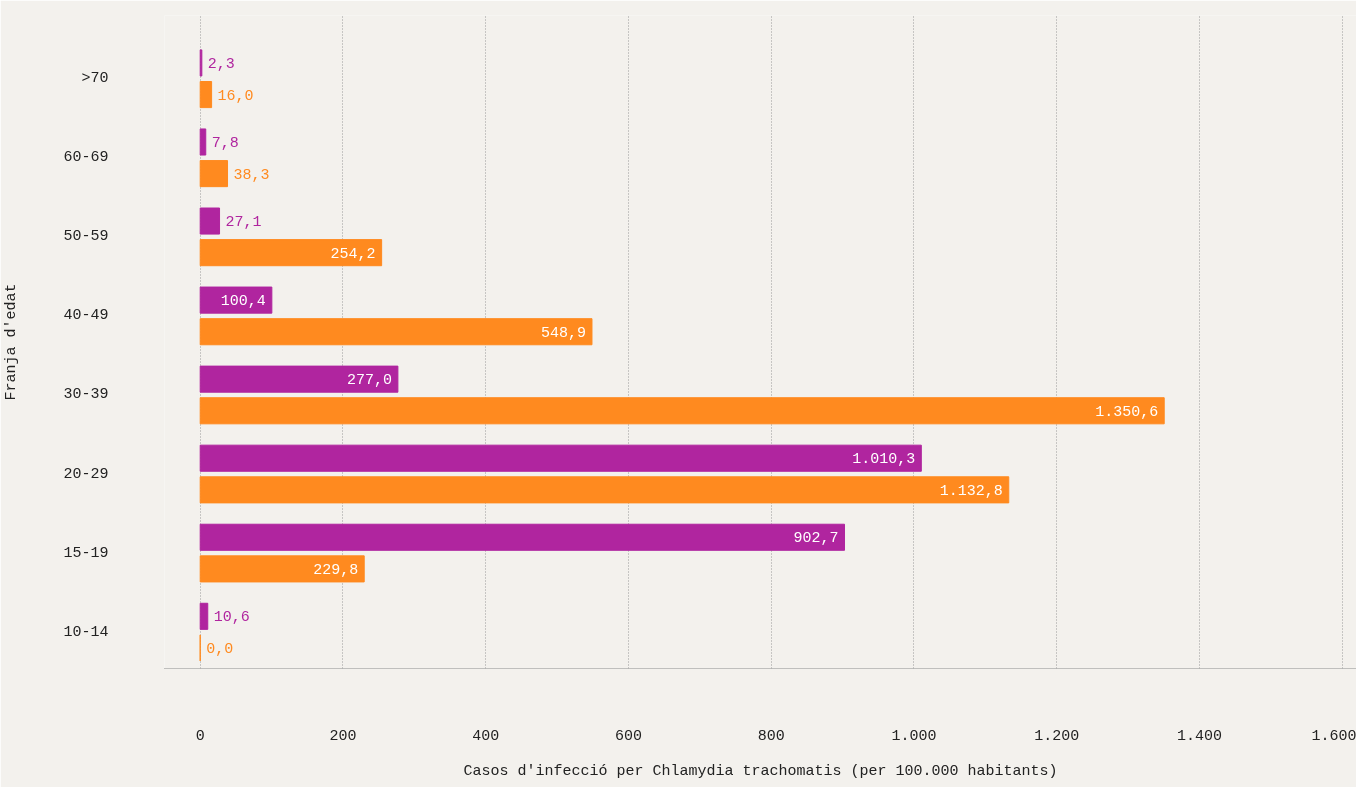 This screenshot has height=787, width=1356. What do you see at coordinates (563, 333) in the screenshot?
I see `data-label: 548,9` at bounding box center [563, 333].